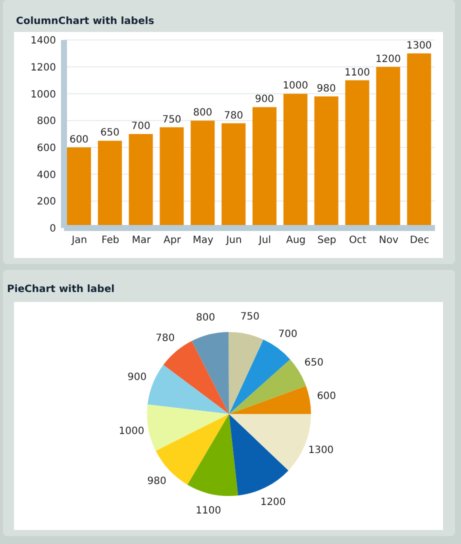 This screenshot has height=544, width=461. Describe the element at coordinates (233, 240) in the screenshot. I see `x-tick-label: Jun` at that location.